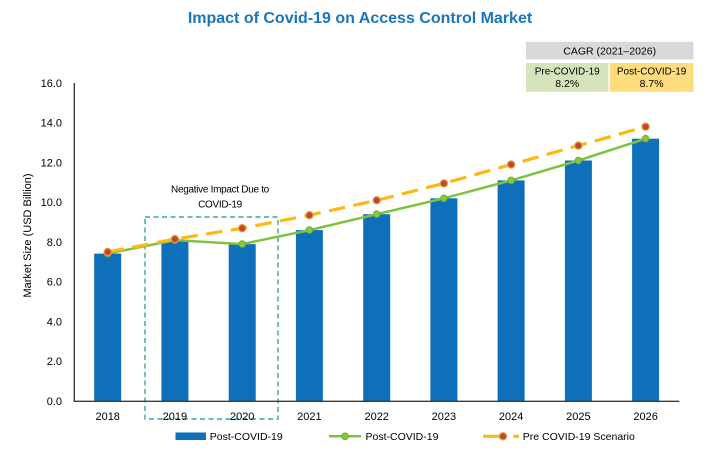 Image resolution: width=722 pixels, height=460 pixels. What do you see at coordinates (652, 84) in the screenshot?
I see `svg-text: 8.7%` at bounding box center [652, 84].